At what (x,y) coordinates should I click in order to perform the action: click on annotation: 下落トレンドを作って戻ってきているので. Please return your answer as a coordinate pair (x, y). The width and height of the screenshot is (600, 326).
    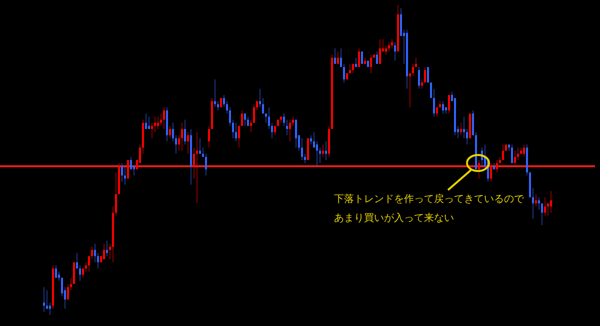
    Looking at the image, I should click on (429, 199).